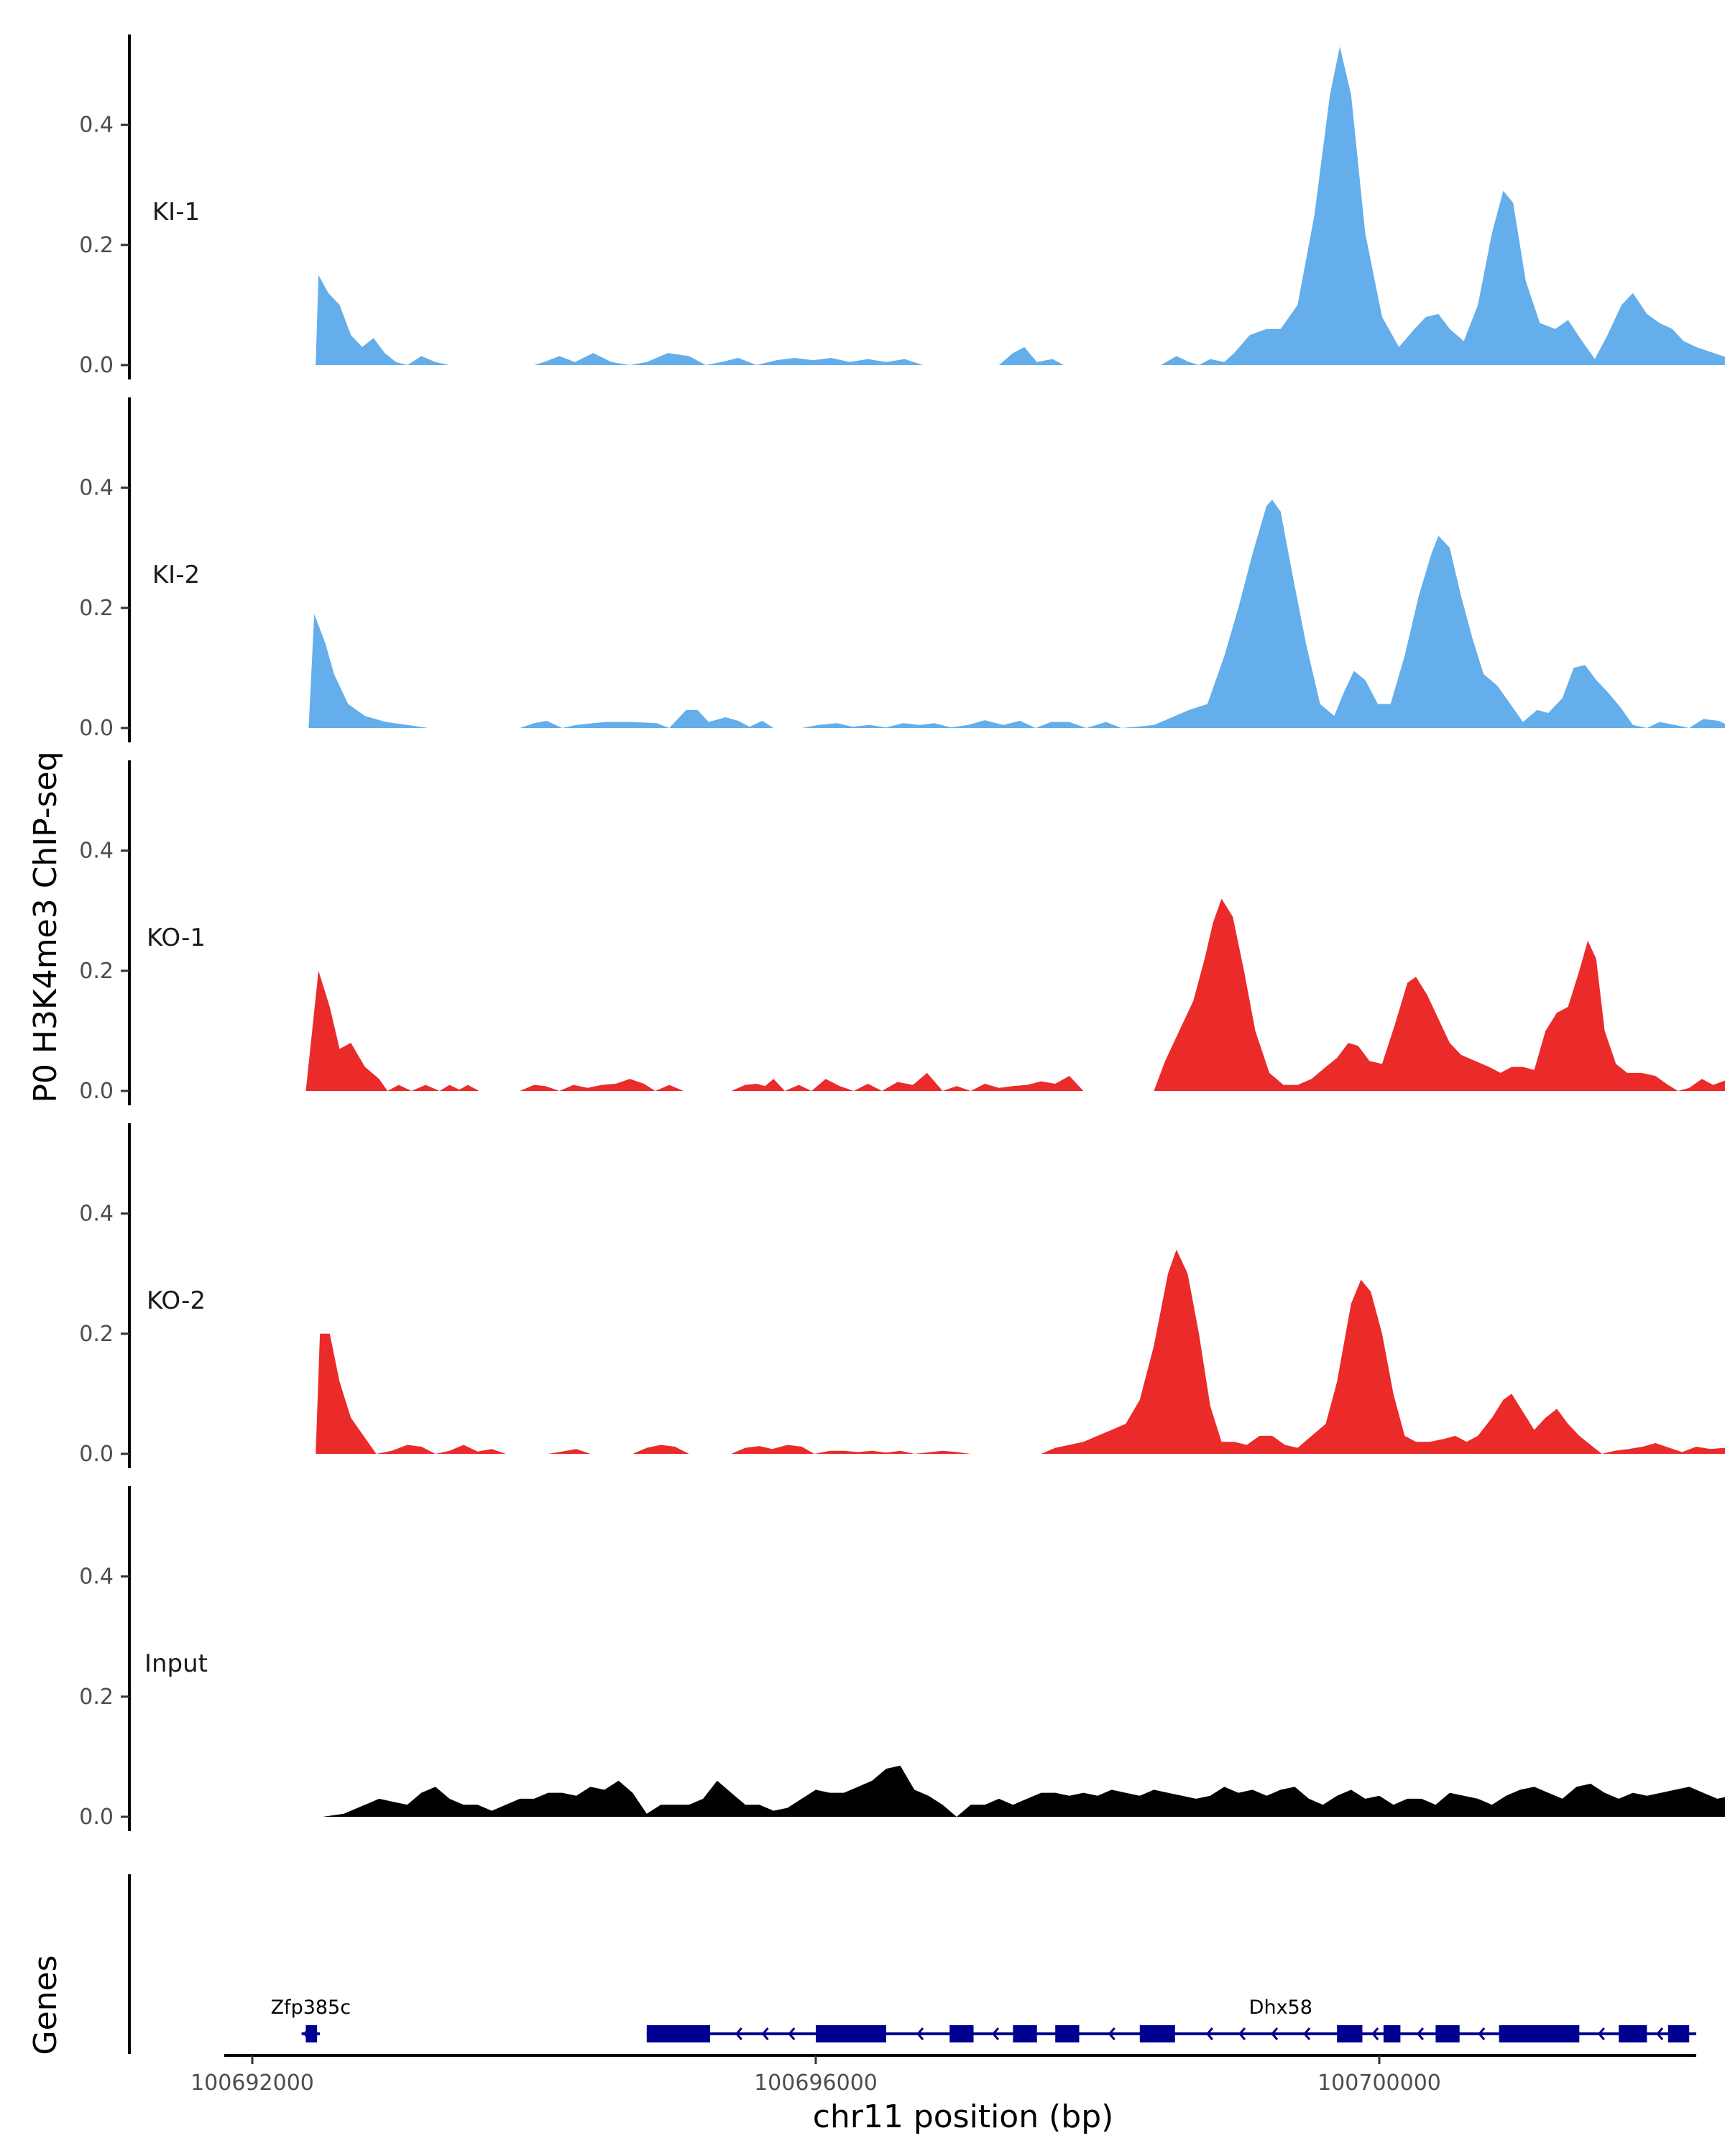 The height and width of the screenshot is (2156, 1725). What do you see at coordinates (45, 927) in the screenshot?
I see `y-axis-title: P0 H3K4me3 ChIP-seq` at bounding box center [45, 927].